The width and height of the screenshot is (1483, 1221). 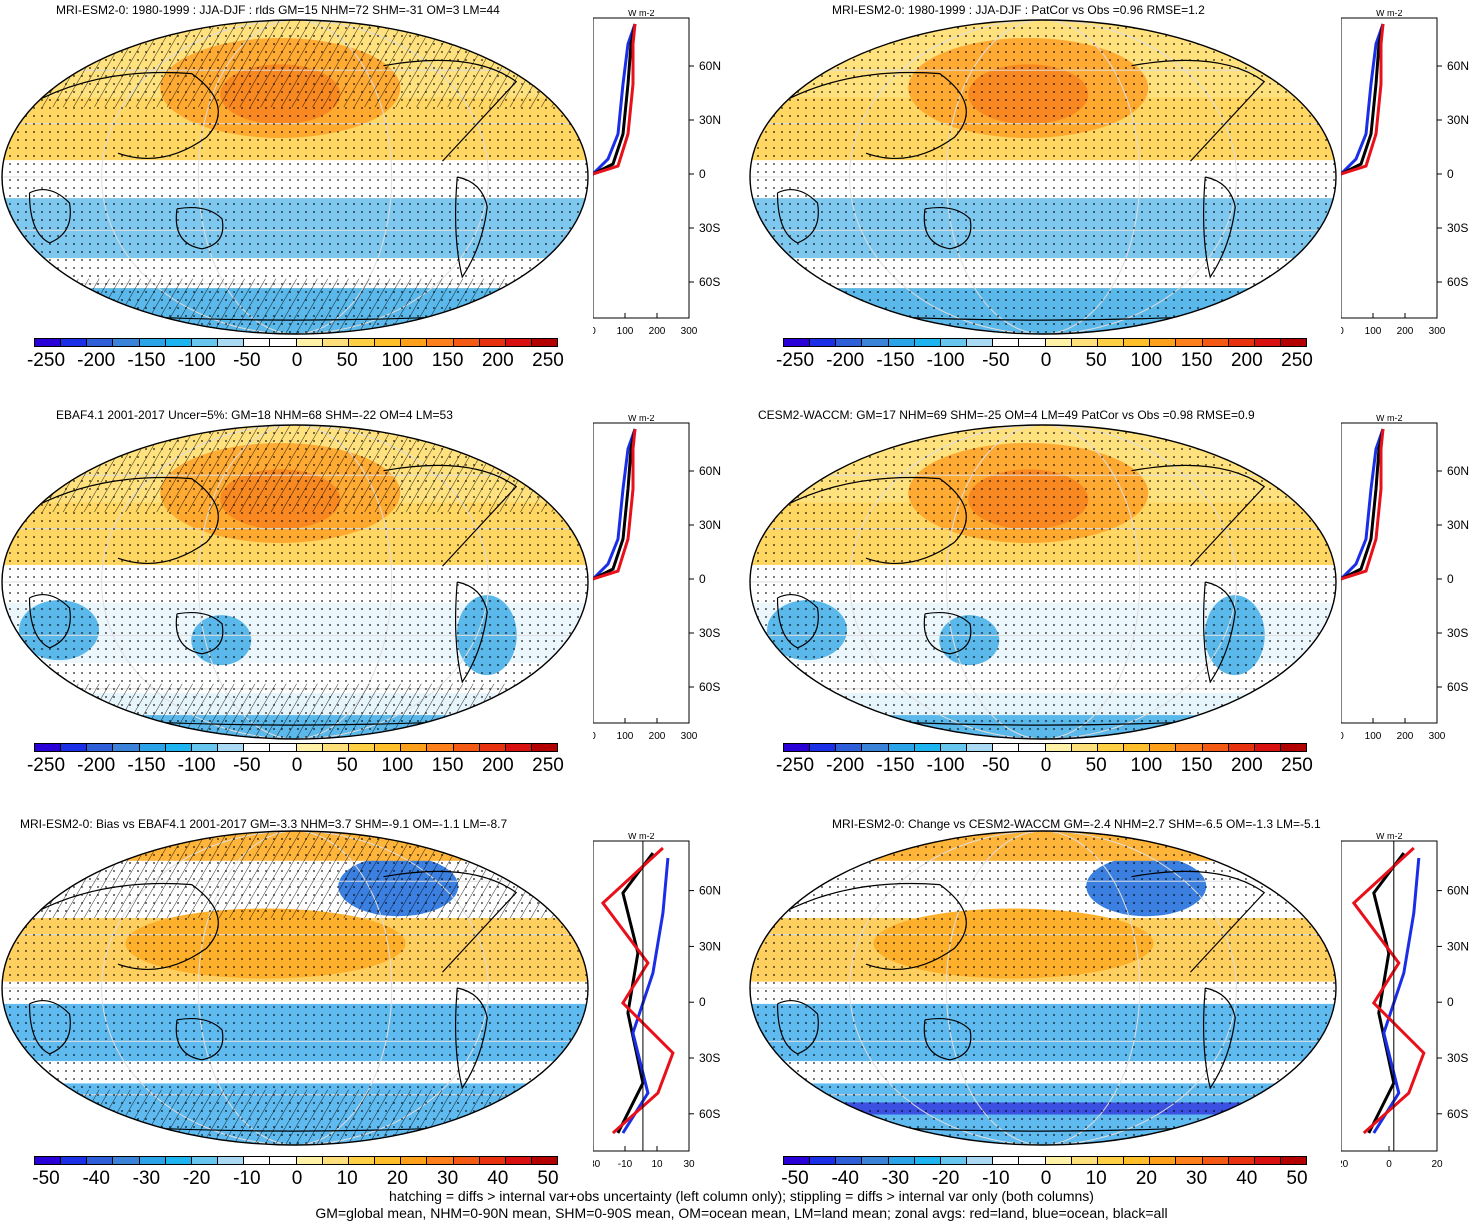 I want to click on zonal-mean-plot: 60N 30N 0 30S 60S W m-2 -20 0 20, so click(x=1405, y=1001).